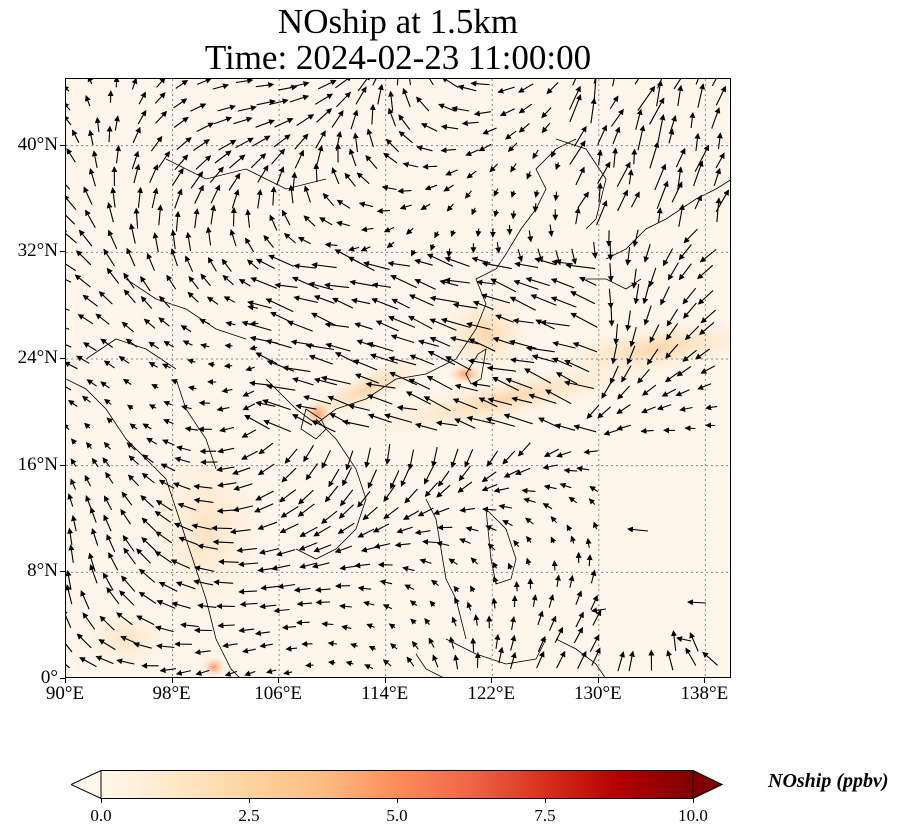  I want to click on lon-tick-label: 90°E, so click(65, 693).